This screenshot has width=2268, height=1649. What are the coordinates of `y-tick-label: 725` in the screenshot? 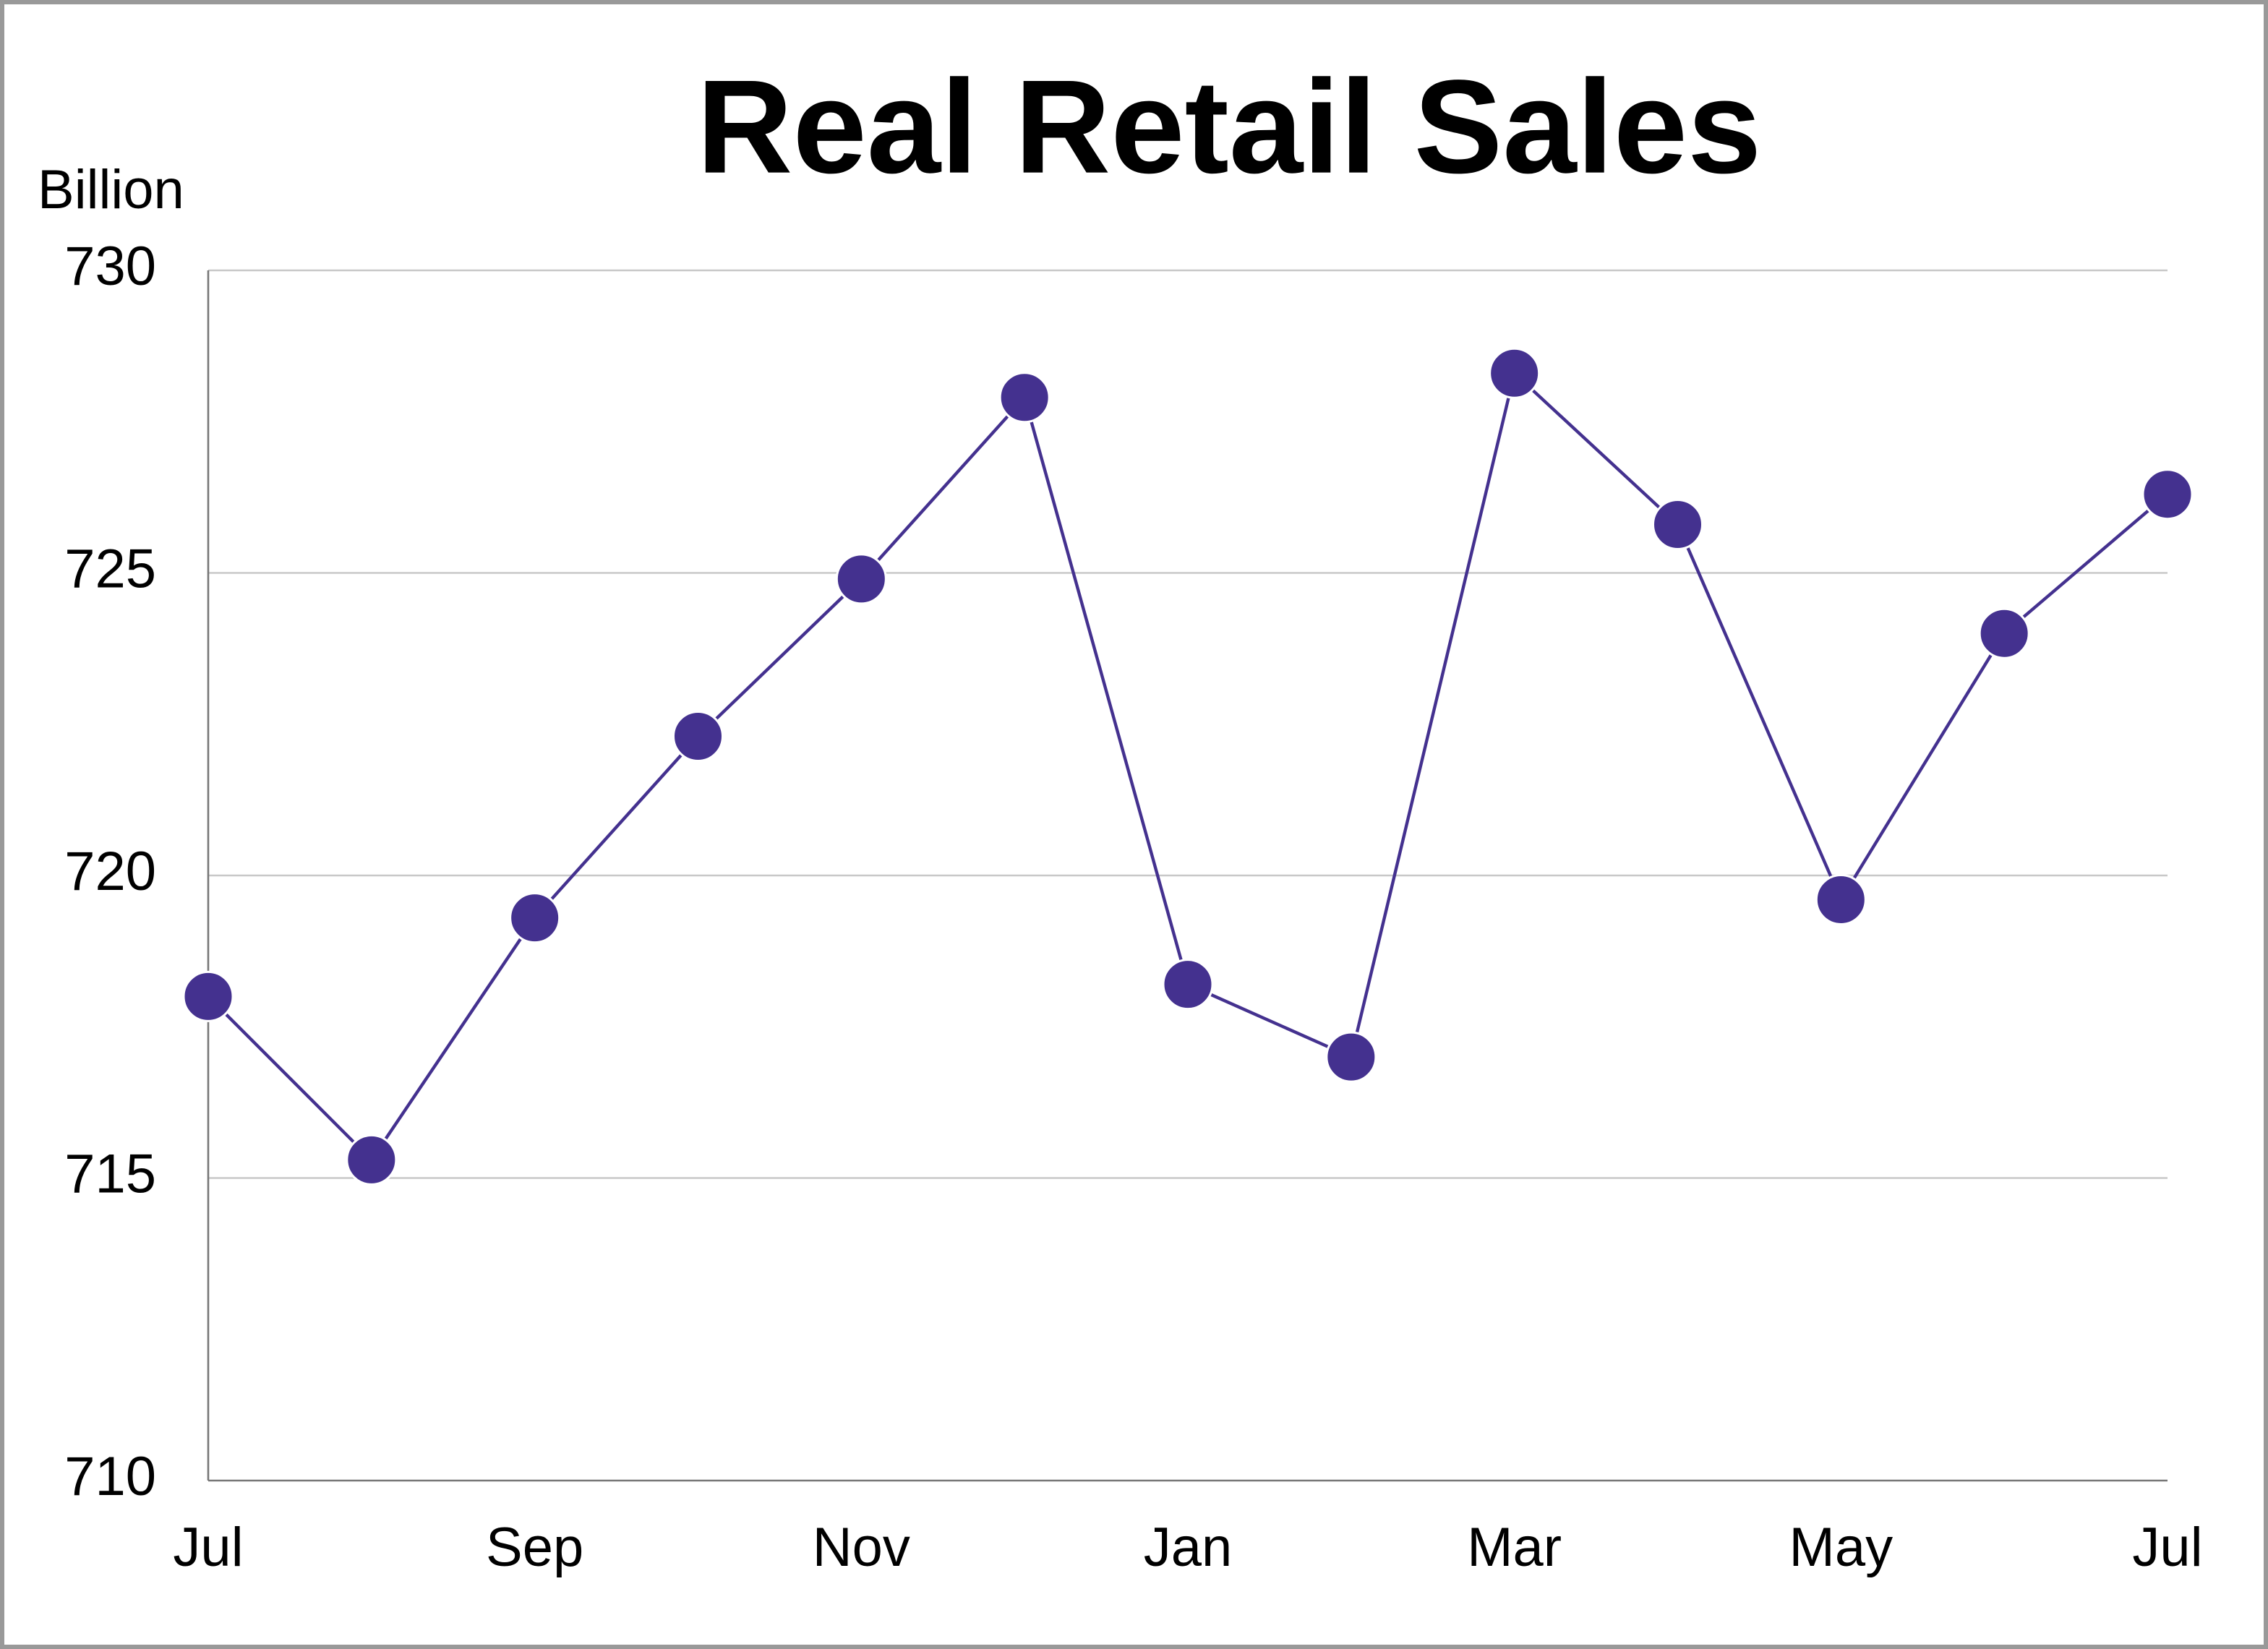 It's located at (110, 569).